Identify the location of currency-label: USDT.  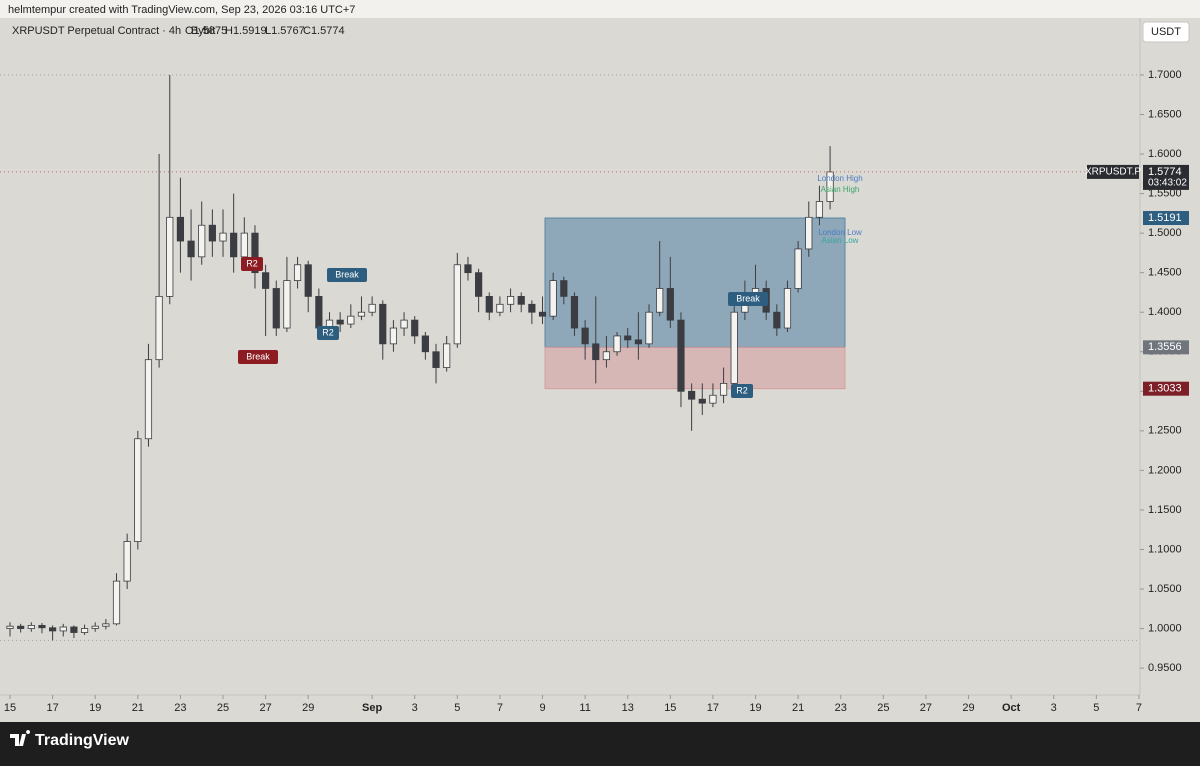
(1166, 32).